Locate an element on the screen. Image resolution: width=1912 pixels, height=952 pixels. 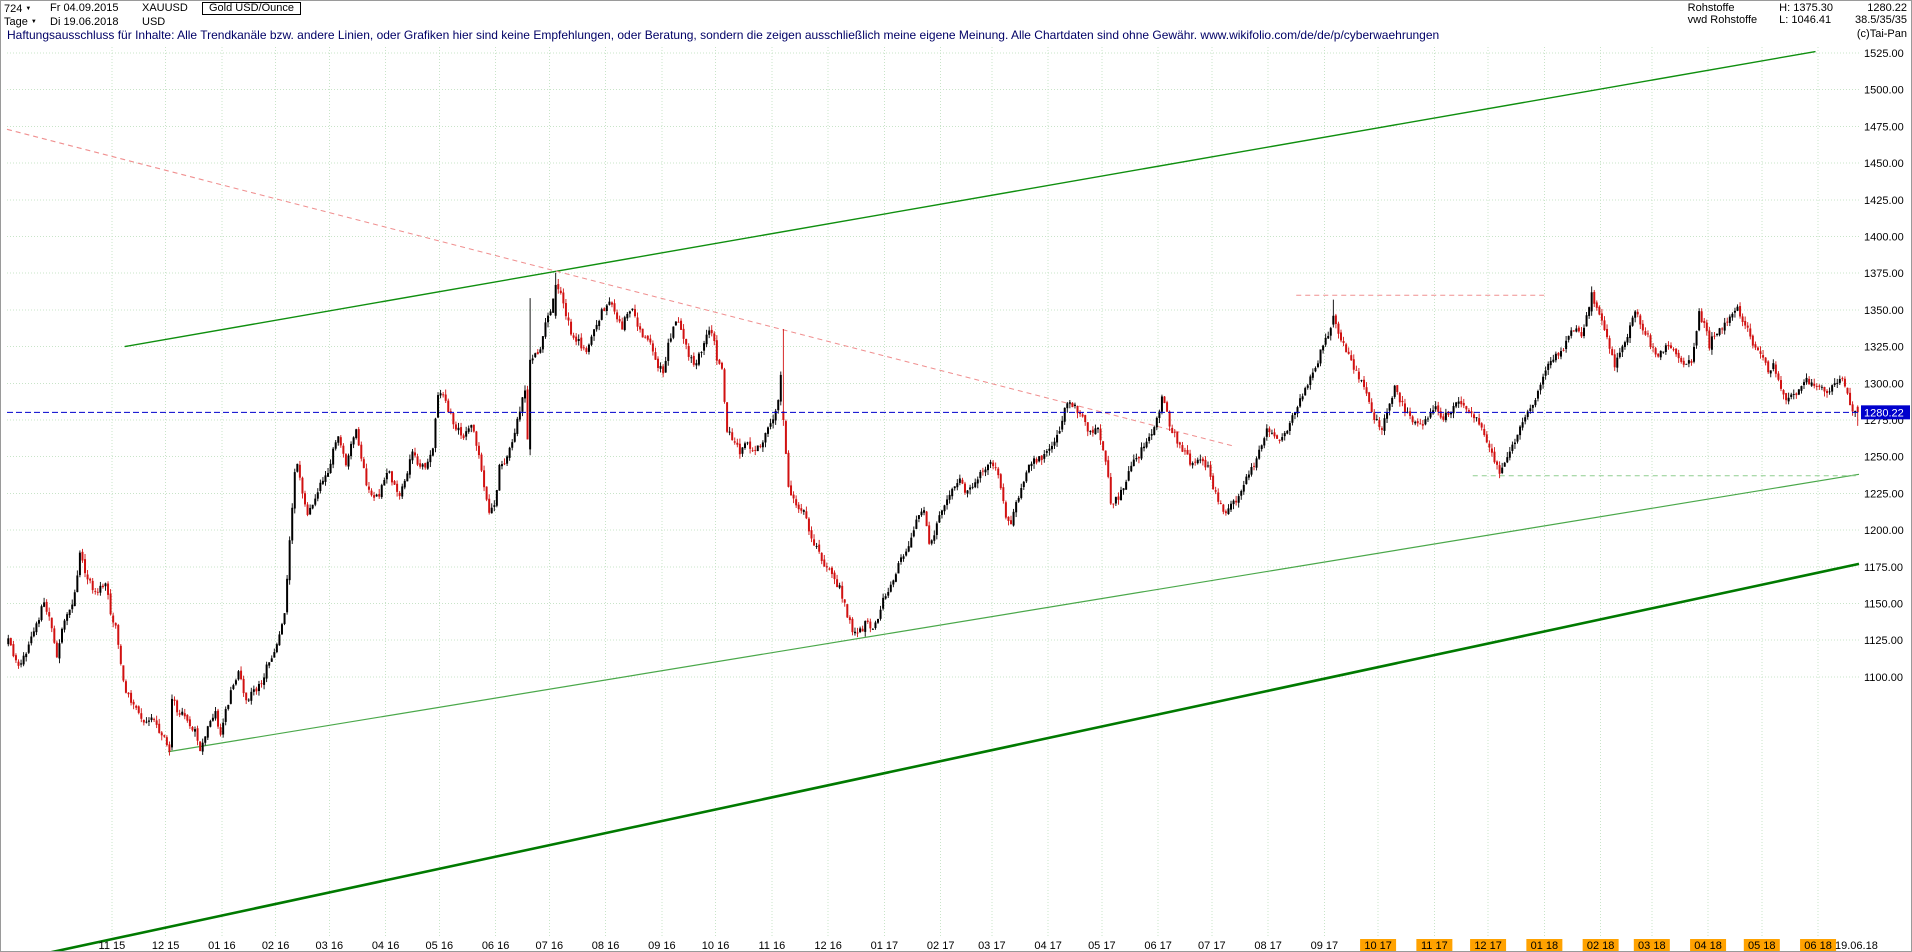
data-group-column: Rohstoffe vwd Rohstoffe is located at coordinates (1723, 14).